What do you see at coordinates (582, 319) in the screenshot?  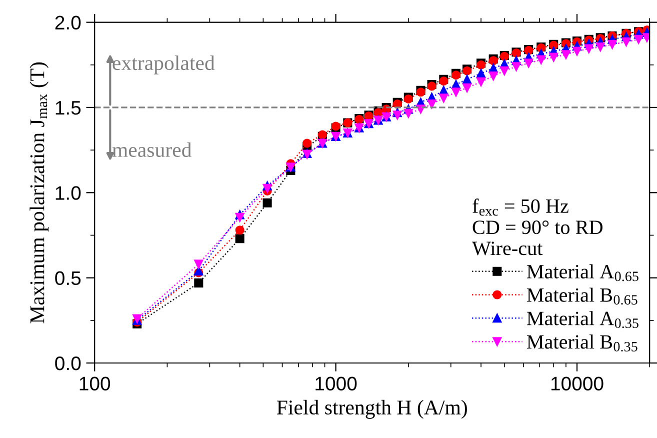 I see `legend-label: Material A$_{0.35}$` at bounding box center [582, 319].